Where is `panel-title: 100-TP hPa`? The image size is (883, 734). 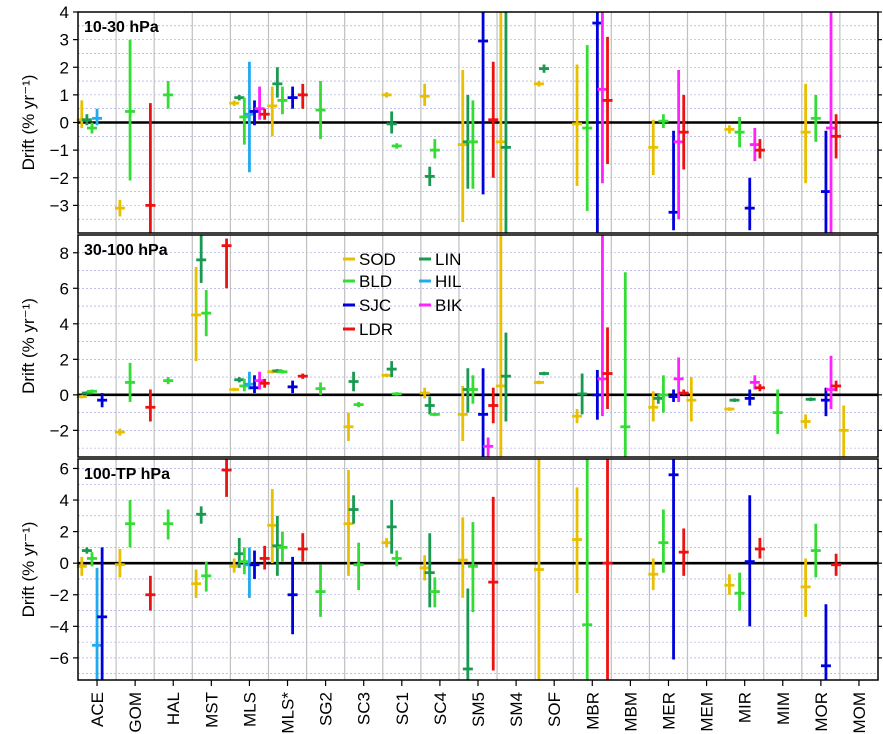 panel-title: 100-TP hPa is located at coordinates (127, 474).